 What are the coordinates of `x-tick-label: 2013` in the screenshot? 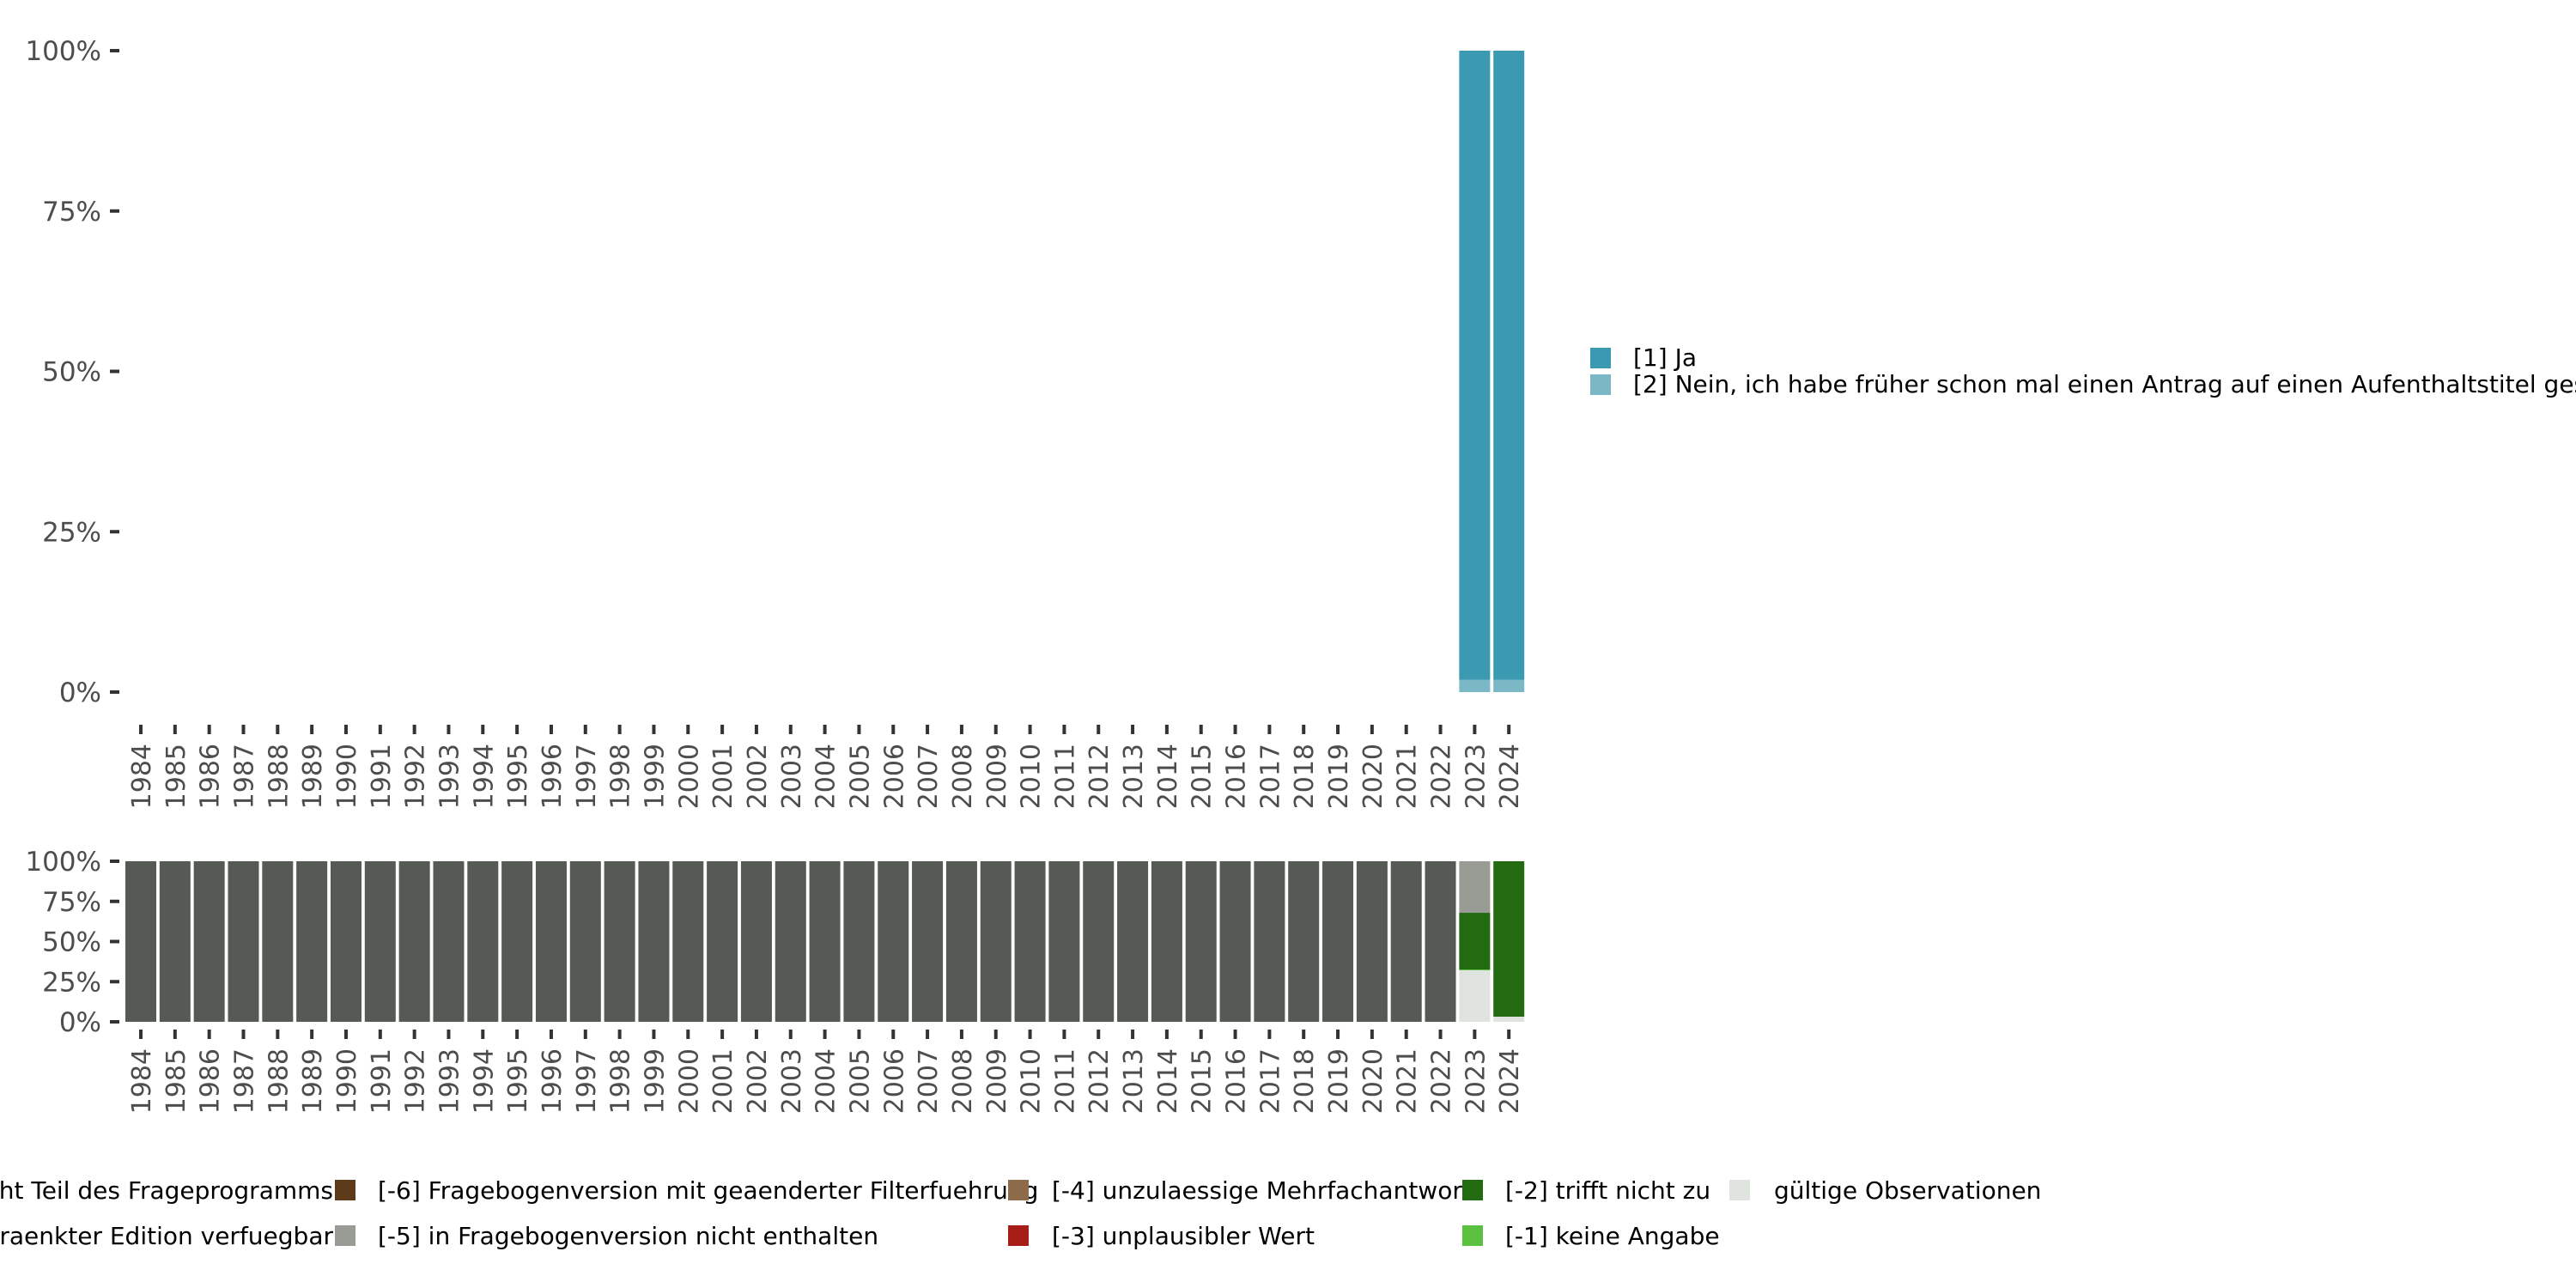 It's located at (1134, 1081).